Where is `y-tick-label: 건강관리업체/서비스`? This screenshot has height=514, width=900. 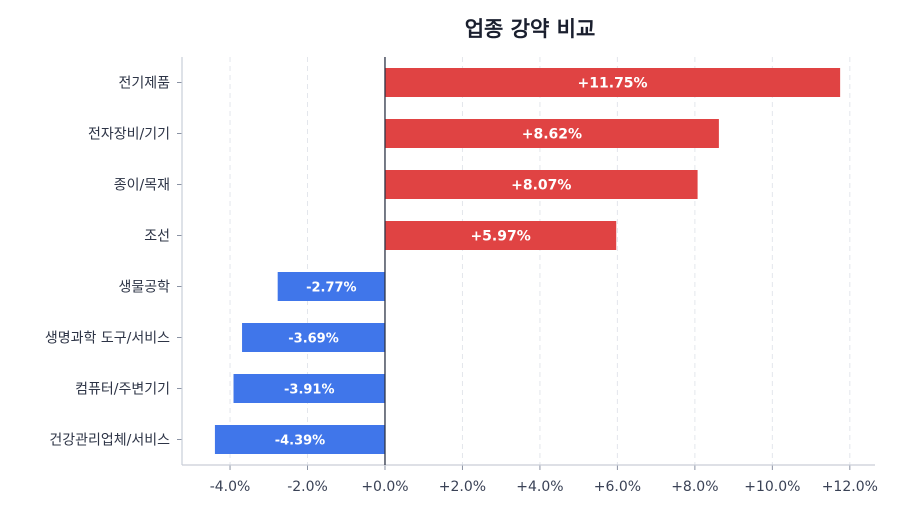
y-tick-label: 건강관리업체/서비스 is located at coordinates (109, 441).